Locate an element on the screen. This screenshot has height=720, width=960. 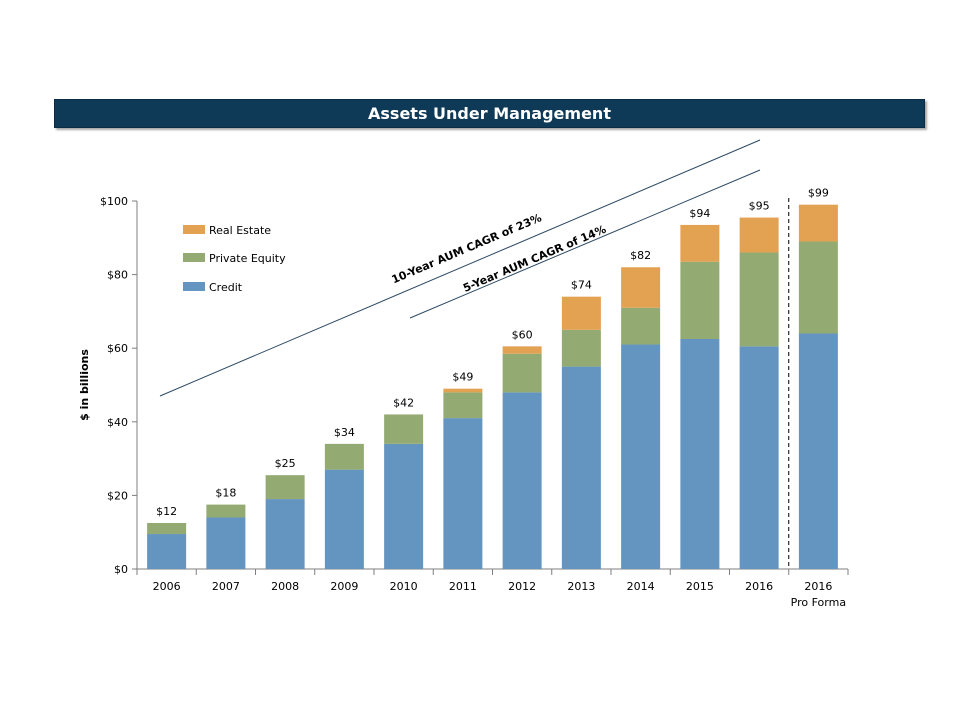
data-label-total: $34 is located at coordinates (344, 432).